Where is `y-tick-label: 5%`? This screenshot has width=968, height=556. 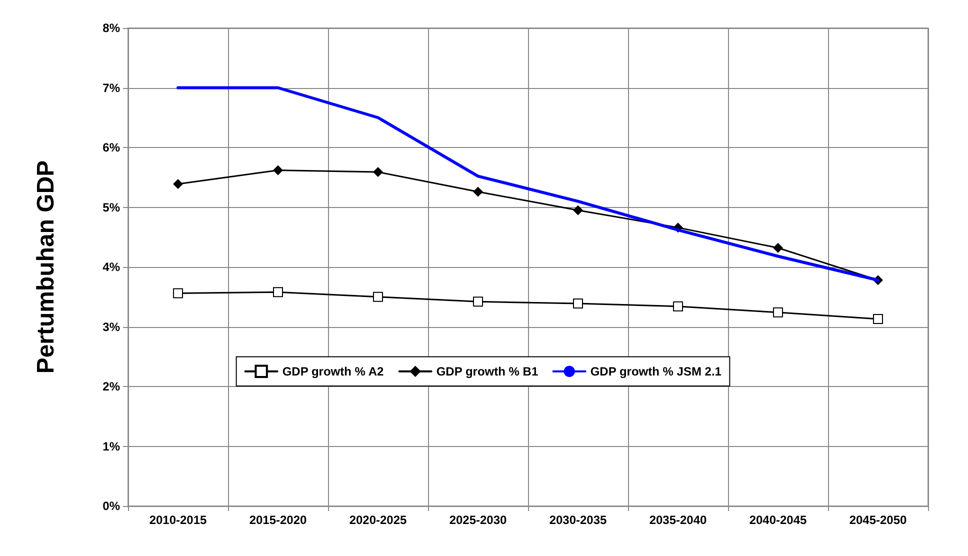 y-tick-label: 5% is located at coordinates (111, 207).